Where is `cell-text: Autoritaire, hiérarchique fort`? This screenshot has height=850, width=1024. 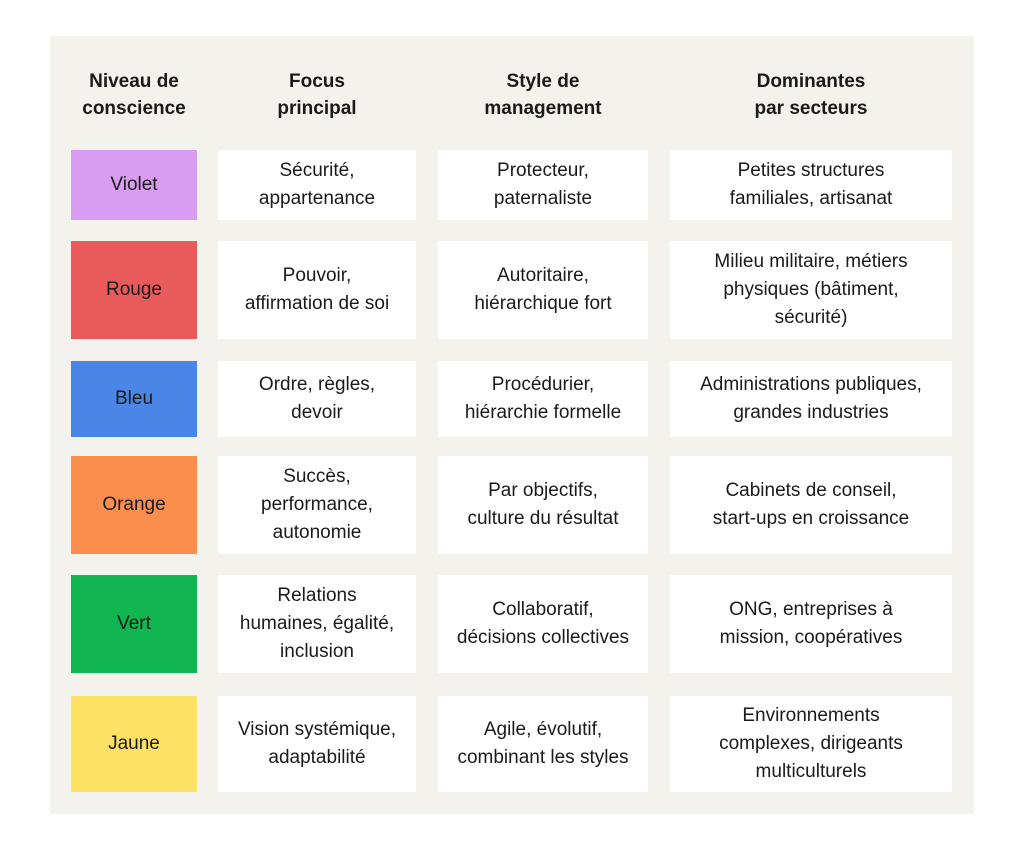 cell-text: Autoritaire, hiérarchique fort is located at coordinates (543, 289).